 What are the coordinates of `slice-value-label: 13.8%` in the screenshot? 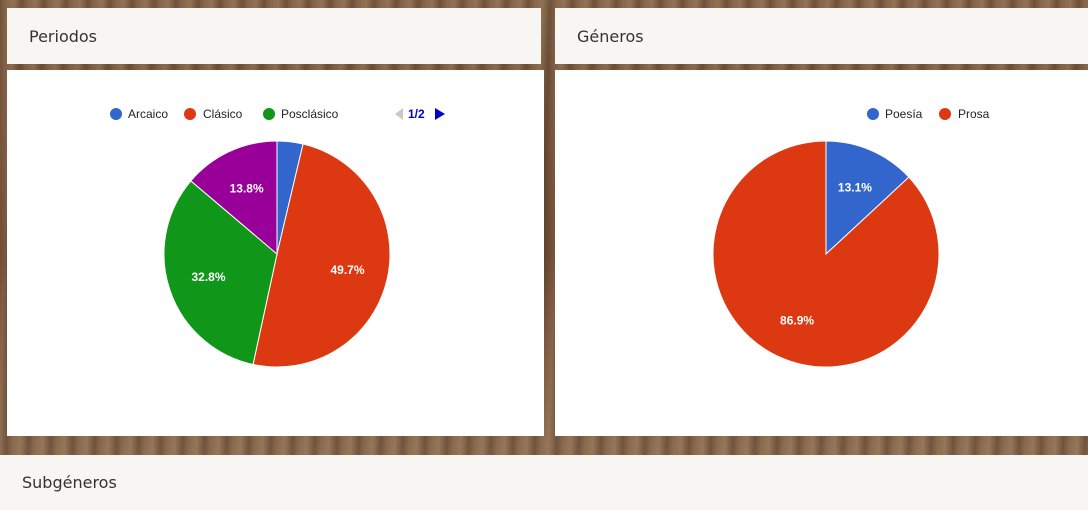 It's located at (247, 188).